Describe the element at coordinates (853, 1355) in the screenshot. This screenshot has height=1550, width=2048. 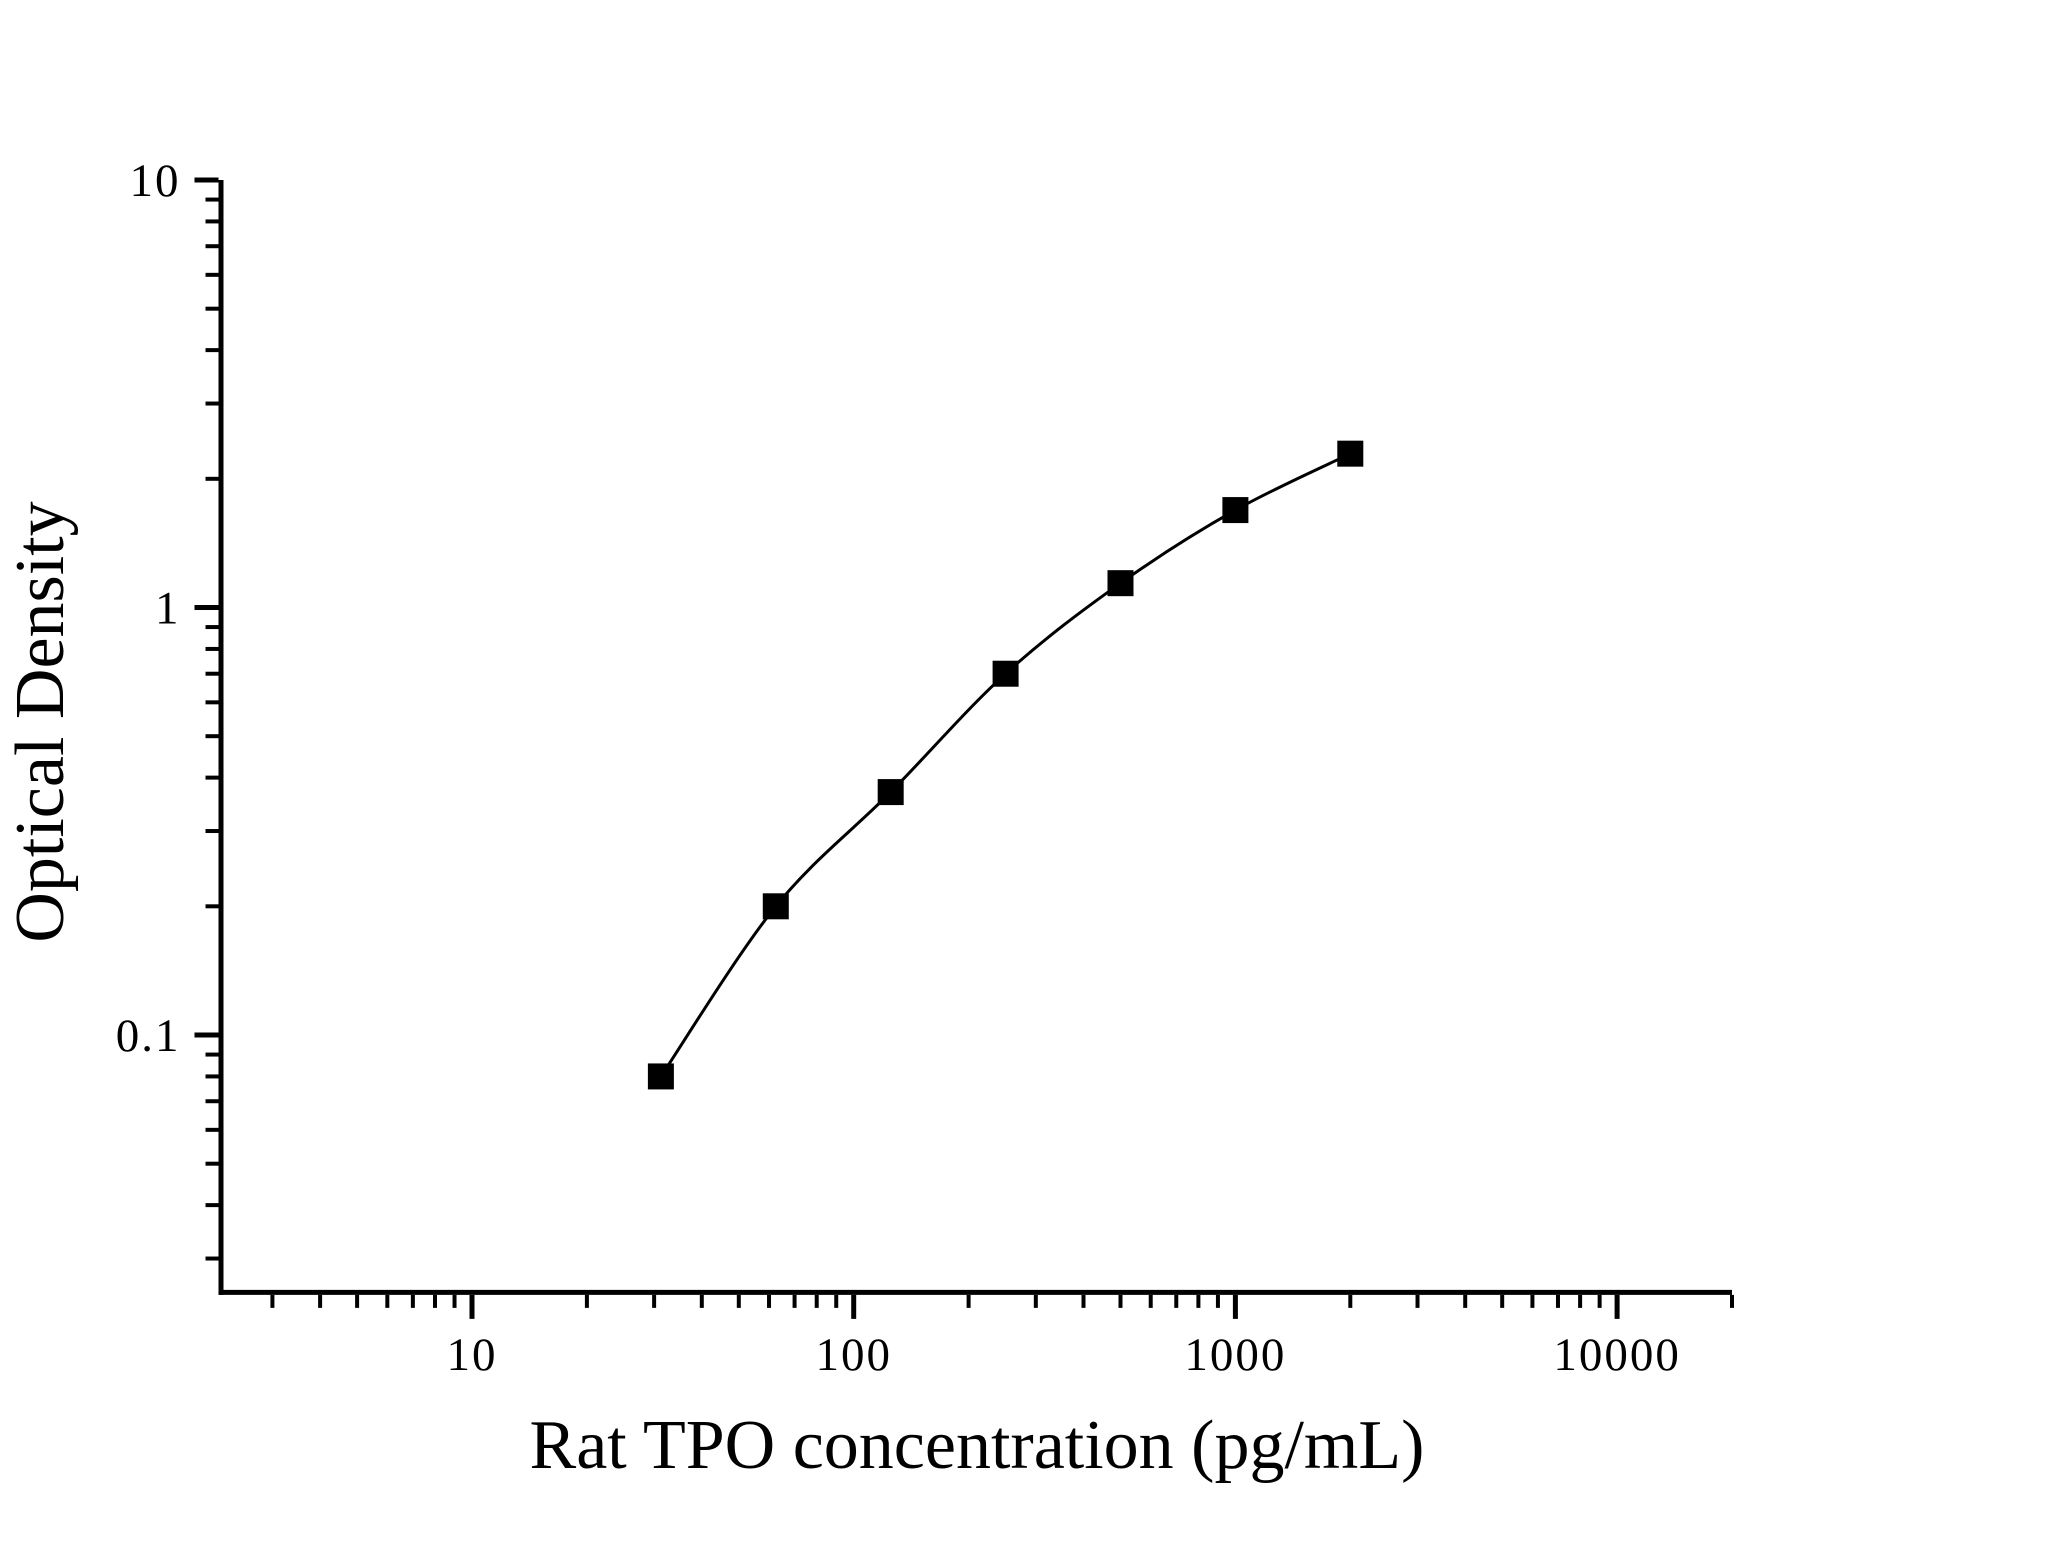
I see `x-tick-label: 100` at that location.